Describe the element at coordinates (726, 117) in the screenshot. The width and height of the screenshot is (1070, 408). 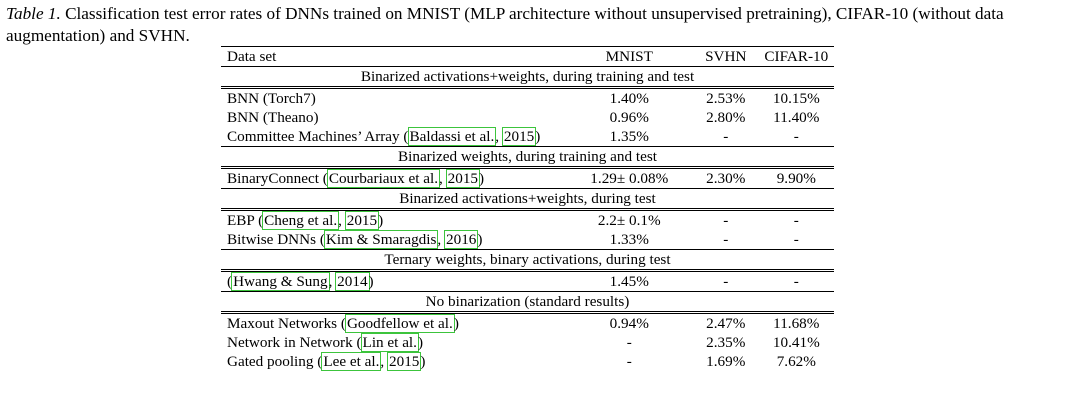
I see `svhn-cell: 2.80%` at that location.